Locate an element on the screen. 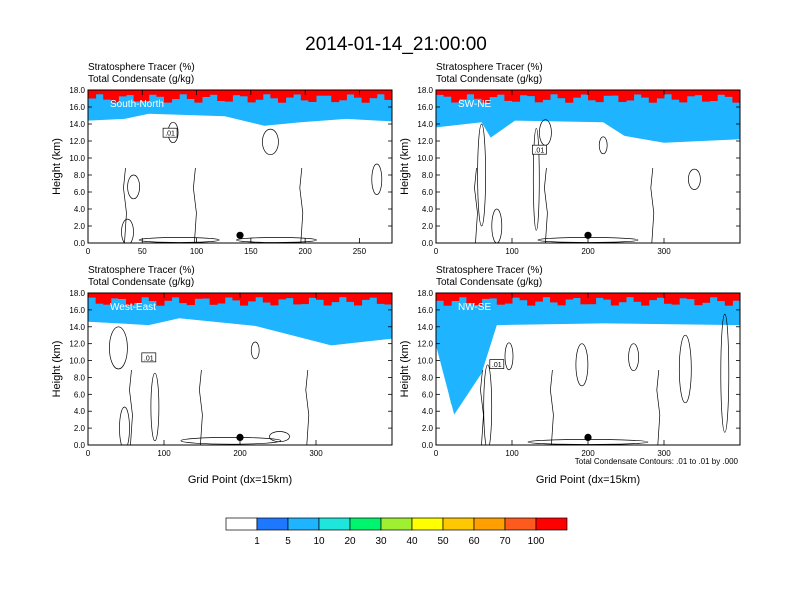 The height and width of the screenshot is (612, 792). panel-title-condensate: Total Condensate (g/kg) is located at coordinates (141, 282).